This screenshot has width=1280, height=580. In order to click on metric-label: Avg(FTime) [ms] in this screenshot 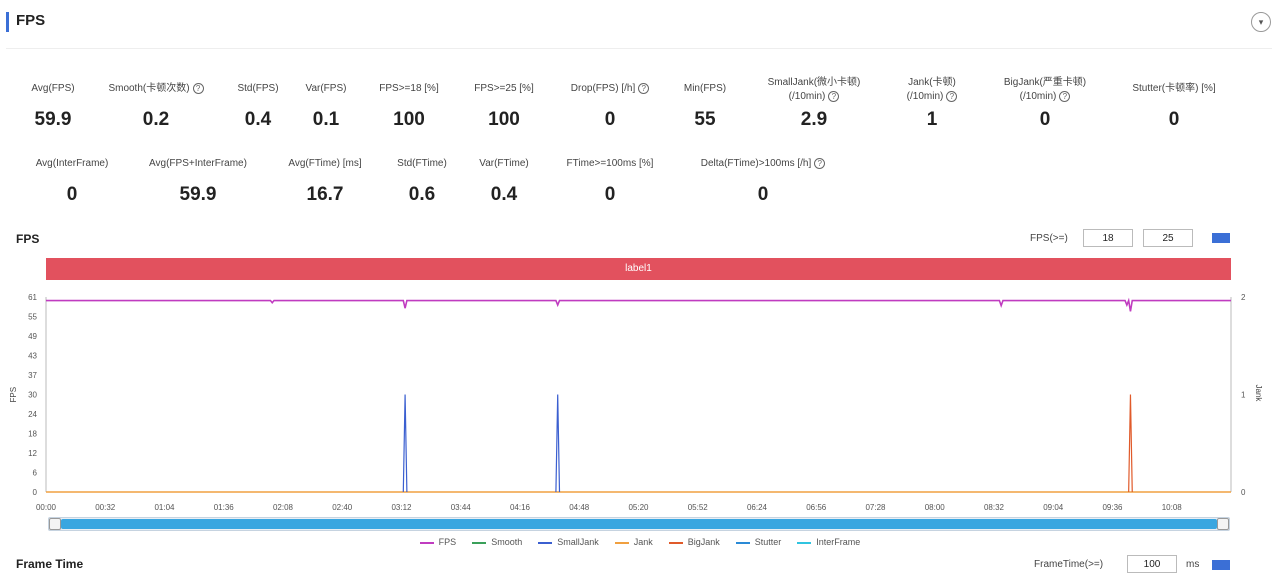, I will do `click(325, 164)`.